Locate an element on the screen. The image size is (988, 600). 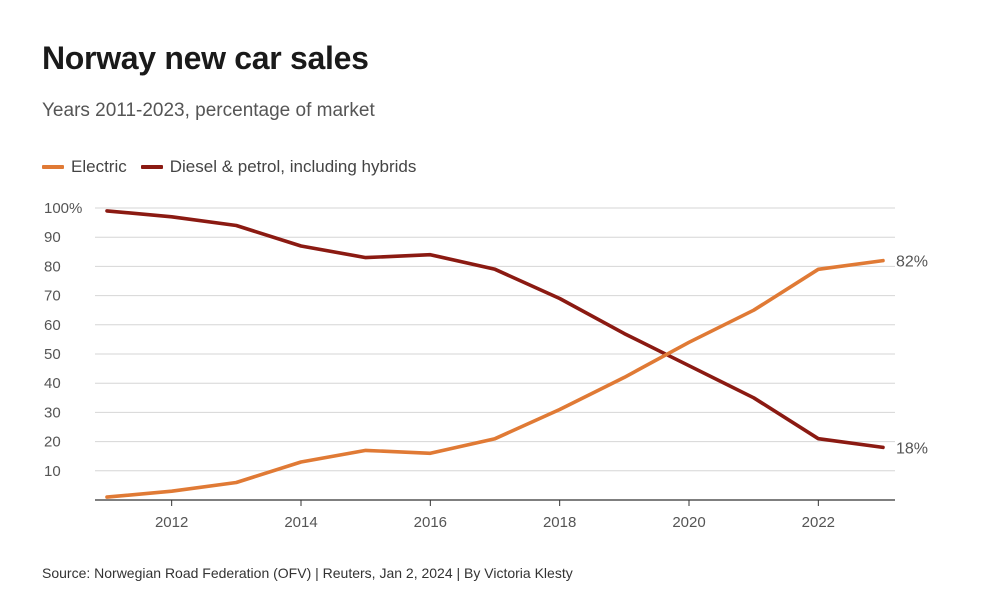
data-point-diesel-petrol-2015 is located at coordinates (365, 257).